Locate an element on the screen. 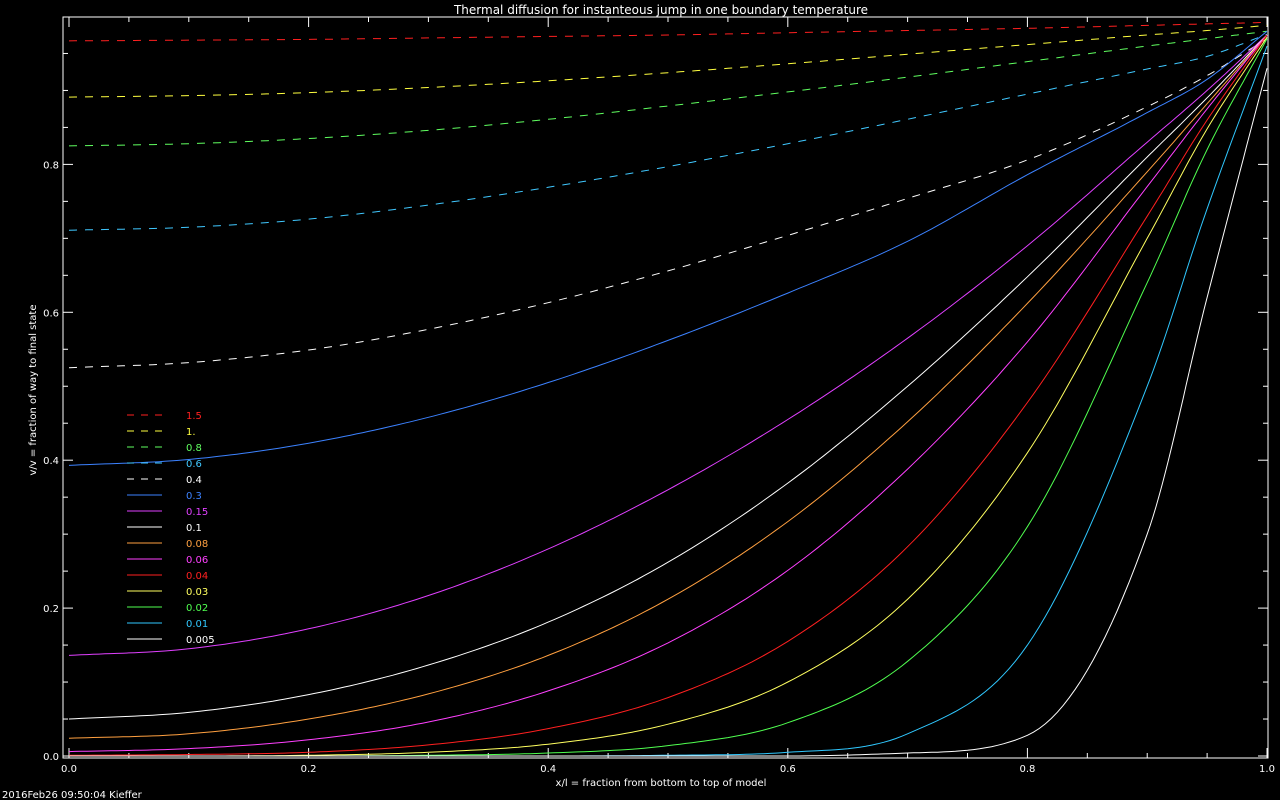 The width and height of the screenshot is (1280, 800). legend-label: 0.04 is located at coordinates (197, 576).